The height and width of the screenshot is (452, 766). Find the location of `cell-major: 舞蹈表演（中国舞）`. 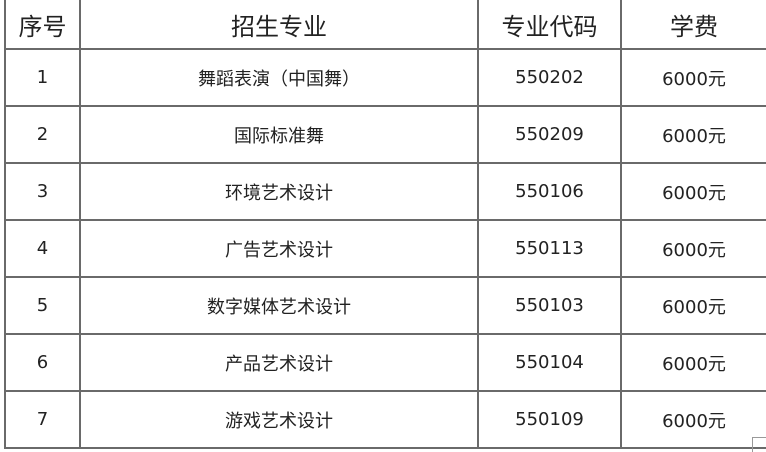

cell-major: 舞蹈表演（中国舞） is located at coordinates (279, 77).